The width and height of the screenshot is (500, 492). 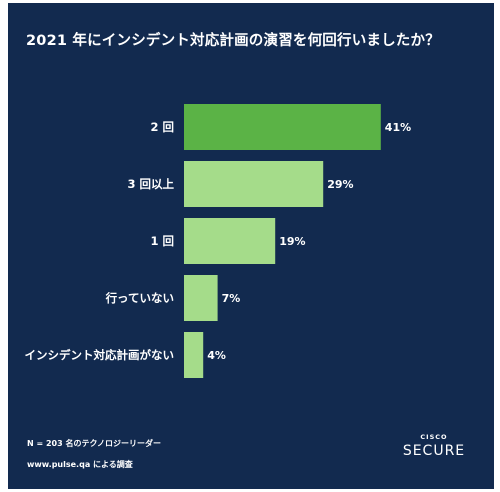 What do you see at coordinates (216, 355) in the screenshot?
I see `value-label-4: 4%` at bounding box center [216, 355].